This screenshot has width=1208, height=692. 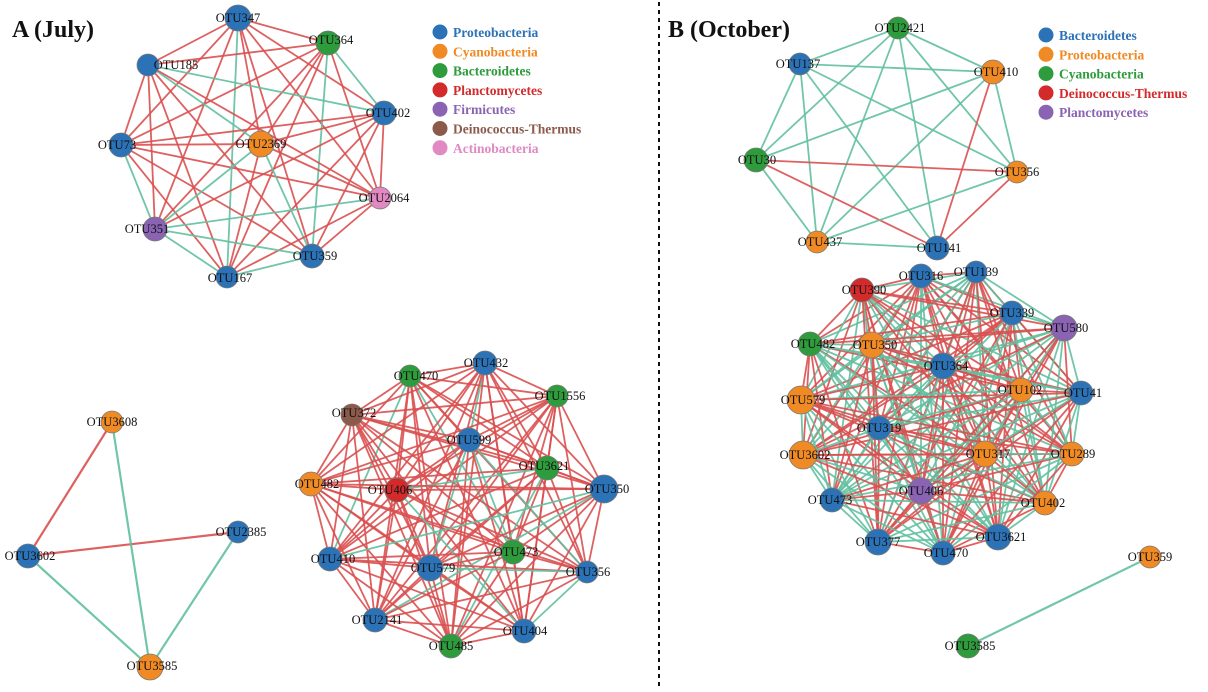 I want to click on node-label: OTU410, so click(x=333, y=559).